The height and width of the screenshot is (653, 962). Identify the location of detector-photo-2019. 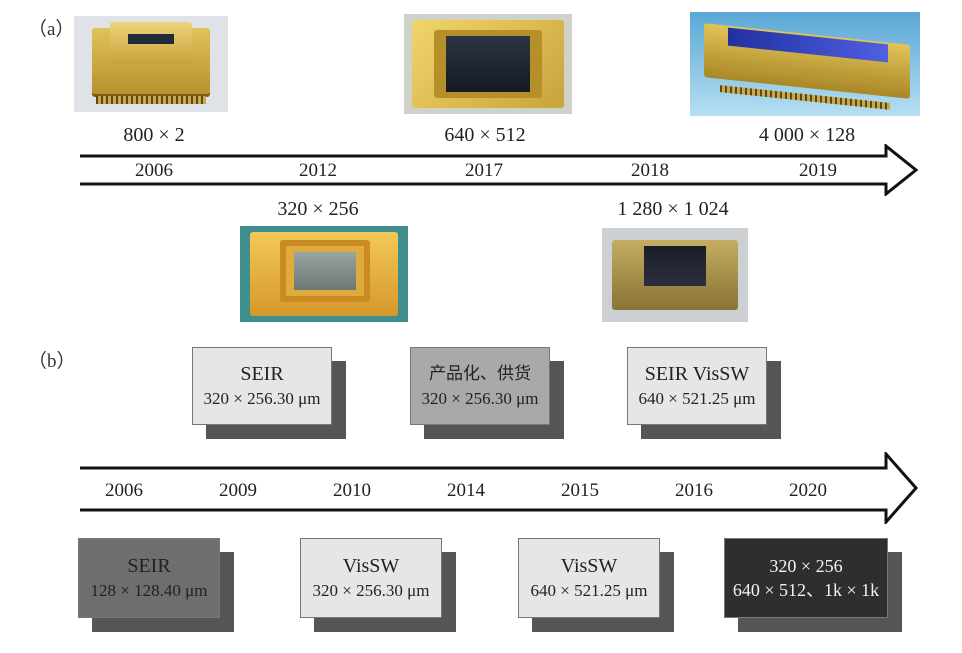
(805, 64).